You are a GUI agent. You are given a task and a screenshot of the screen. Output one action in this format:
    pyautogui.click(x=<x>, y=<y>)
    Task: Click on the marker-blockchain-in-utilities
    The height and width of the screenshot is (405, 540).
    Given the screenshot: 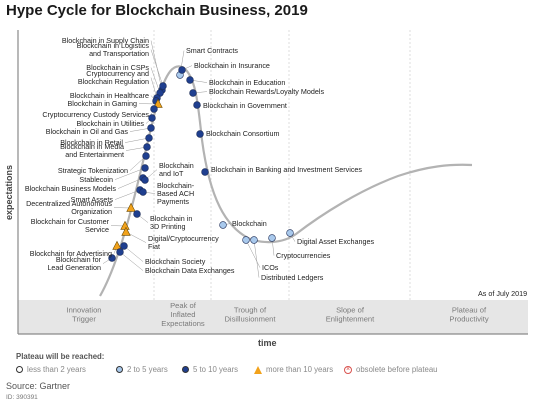 What is the action you would take?
    pyautogui.click(x=152, y=118)
    